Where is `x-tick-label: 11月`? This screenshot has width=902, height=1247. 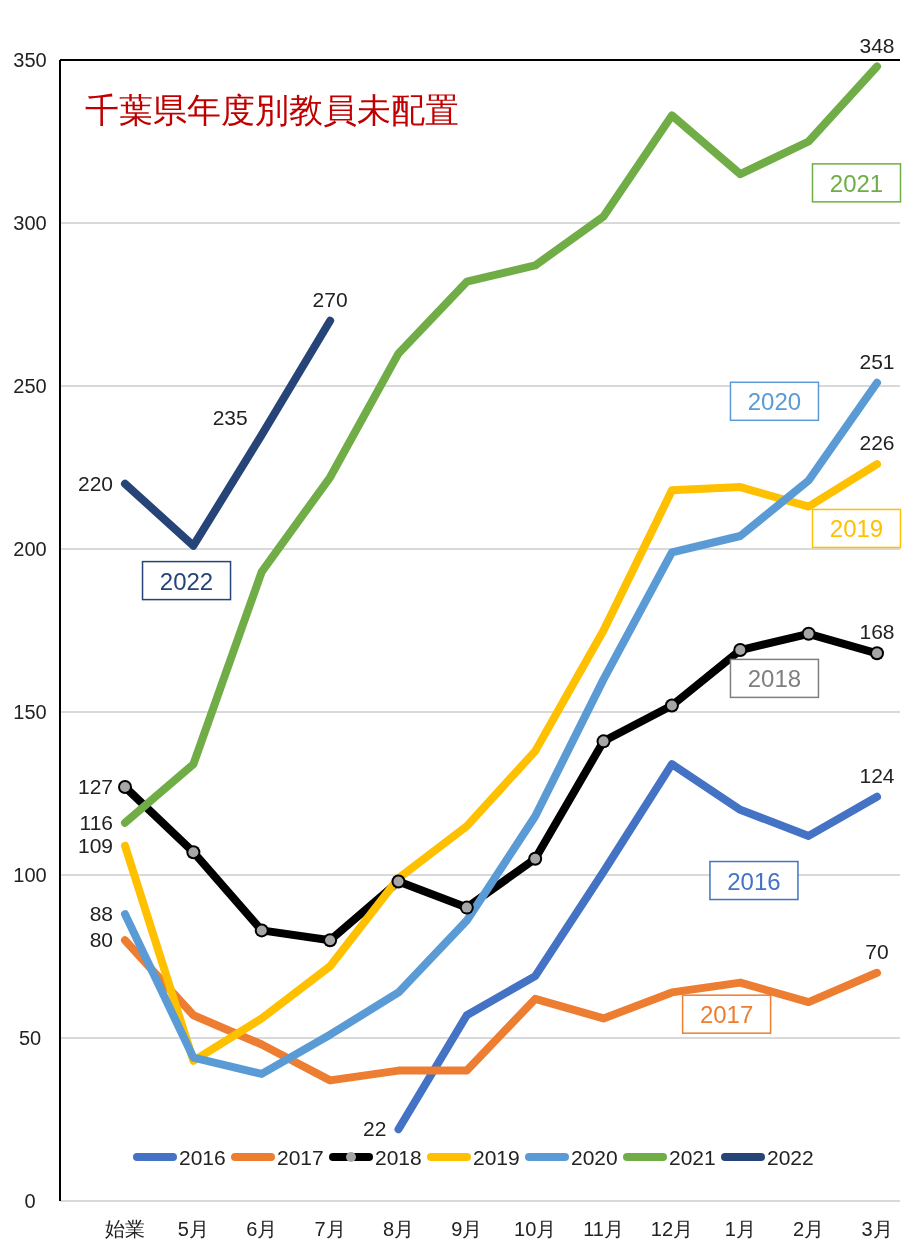
x-tick-label: 11月 is located at coordinates (603, 1229).